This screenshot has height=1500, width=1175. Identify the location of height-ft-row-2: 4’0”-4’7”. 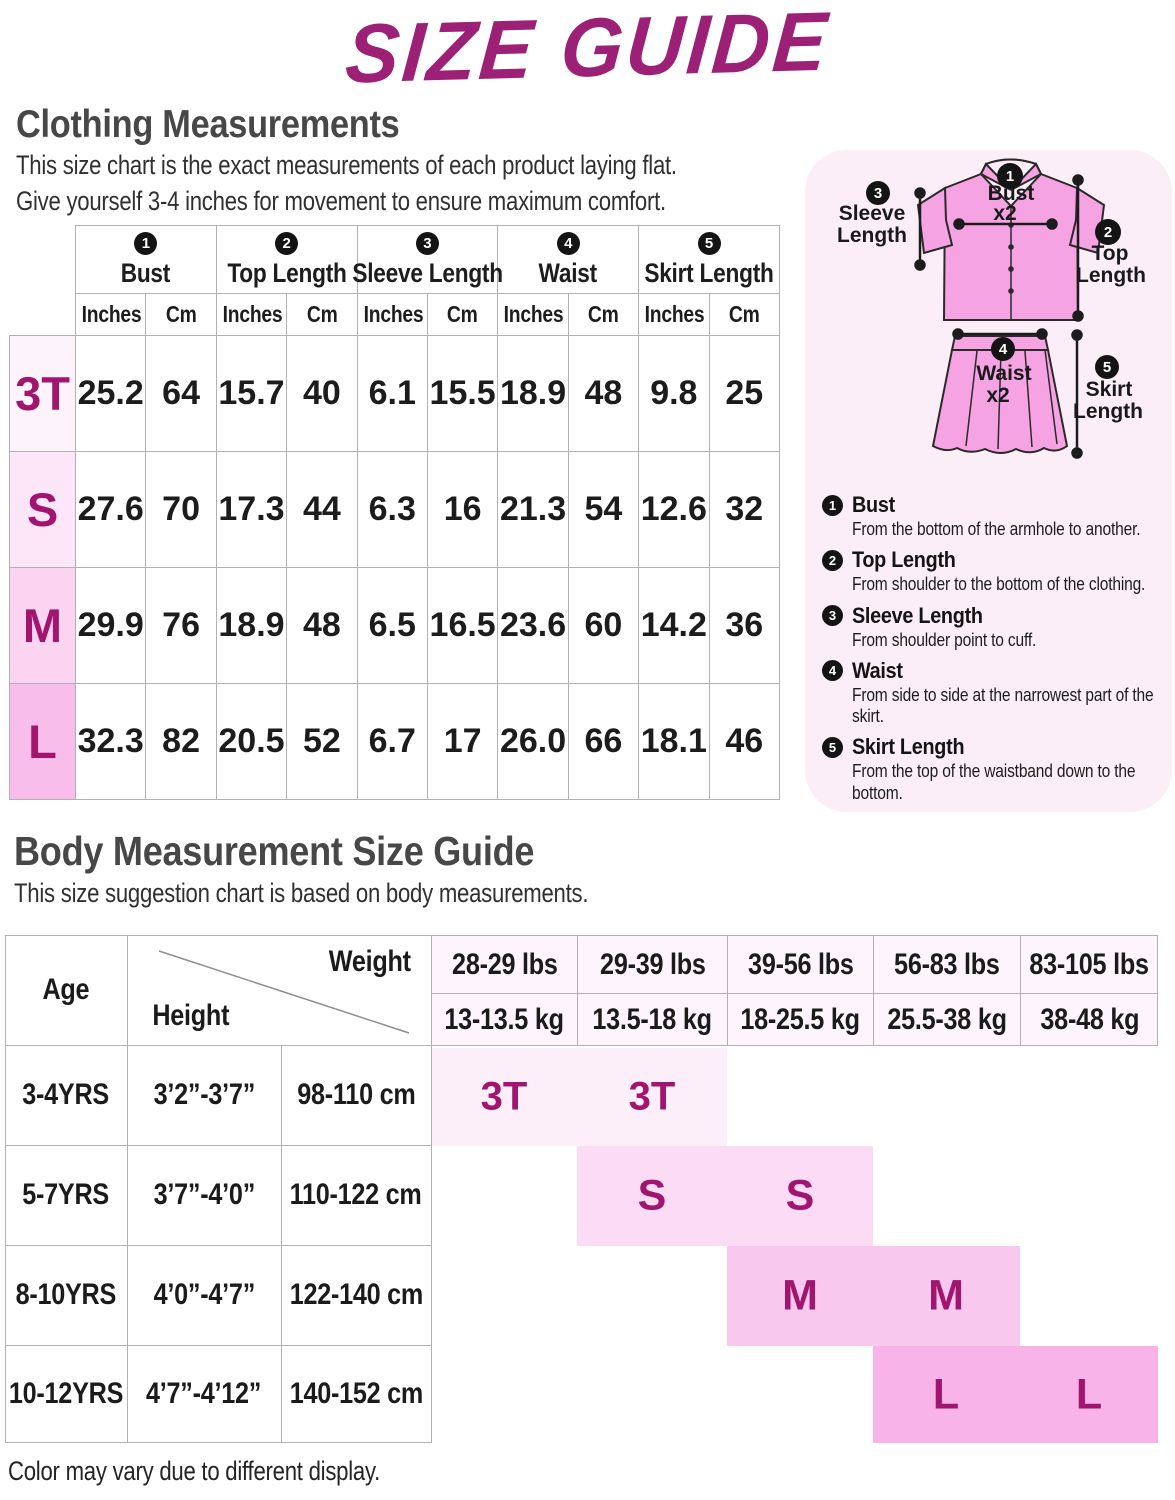
(204, 1294).